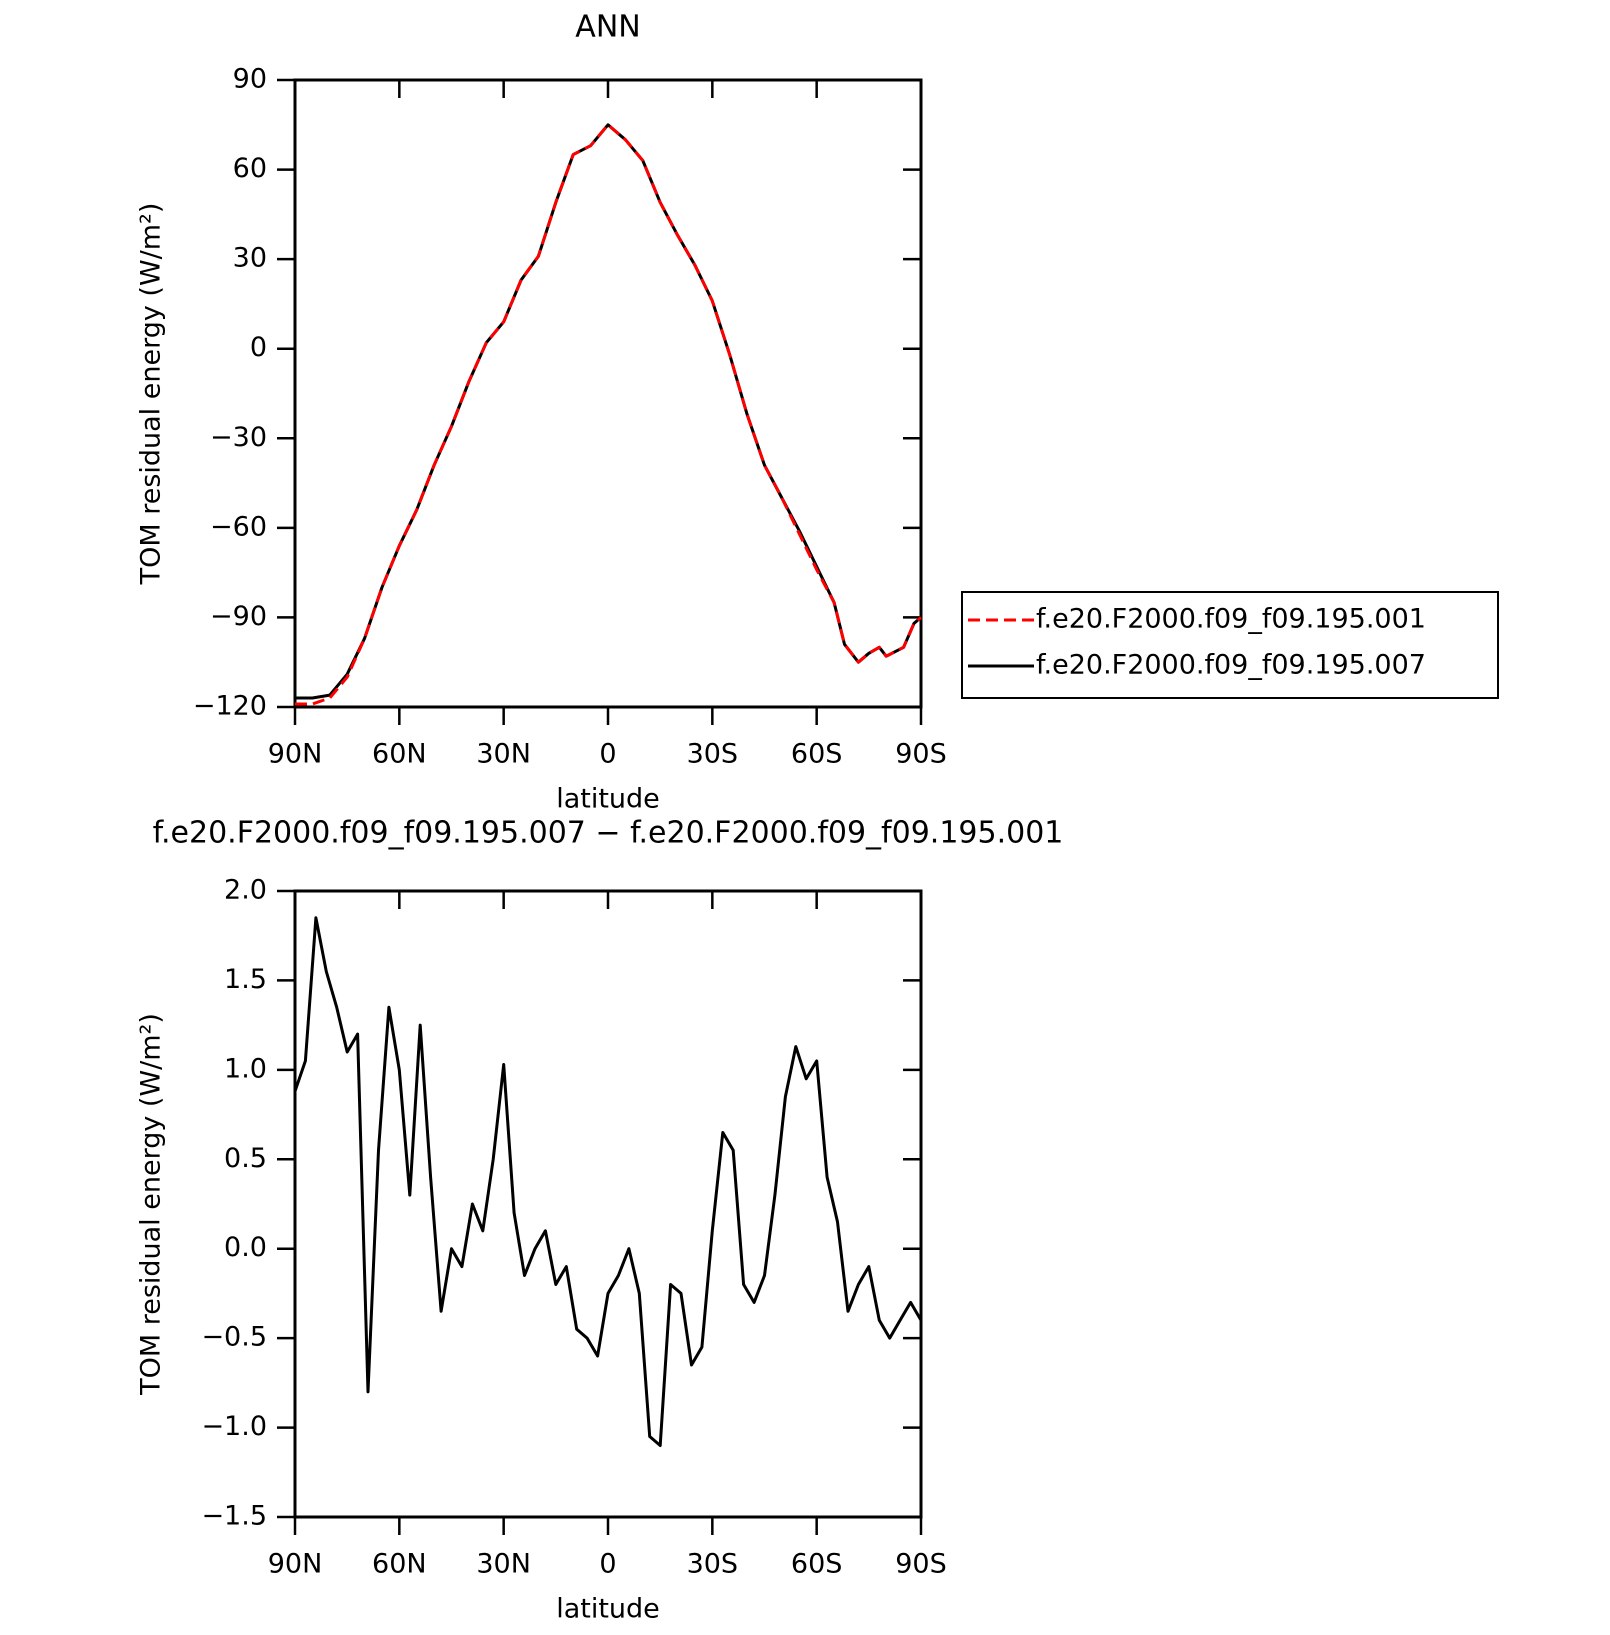 The width and height of the screenshot is (1610, 1635). I want to click on y-tick-label: 1.0, so click(245, 1068).